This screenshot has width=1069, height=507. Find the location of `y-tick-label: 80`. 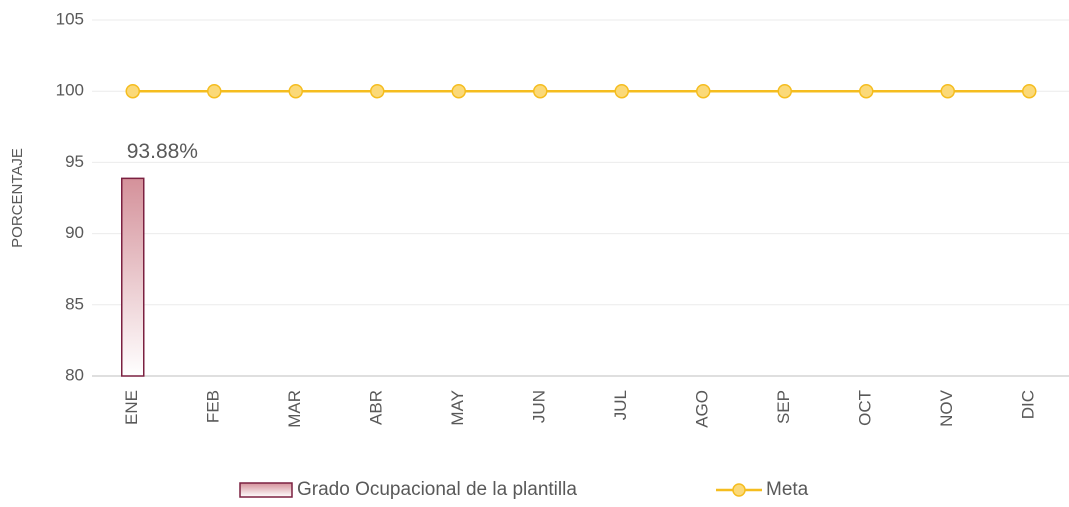

y-tick-label: 80 is located at coordinates (74, 374).